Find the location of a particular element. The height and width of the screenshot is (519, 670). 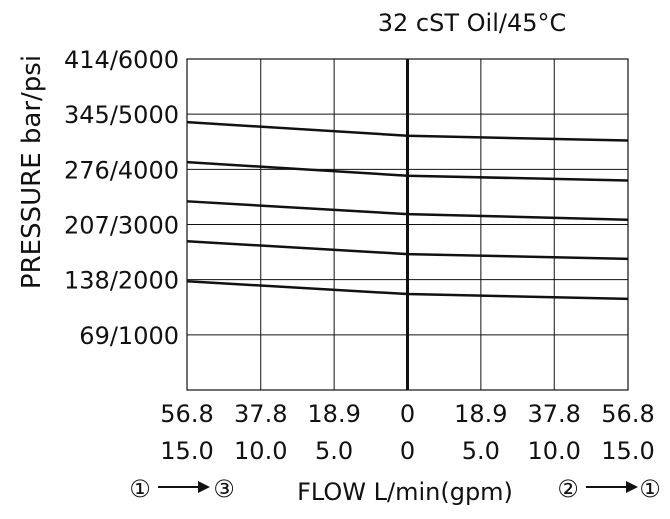

y-tick-label: 414/6000 is located at coordinates (121, 60).